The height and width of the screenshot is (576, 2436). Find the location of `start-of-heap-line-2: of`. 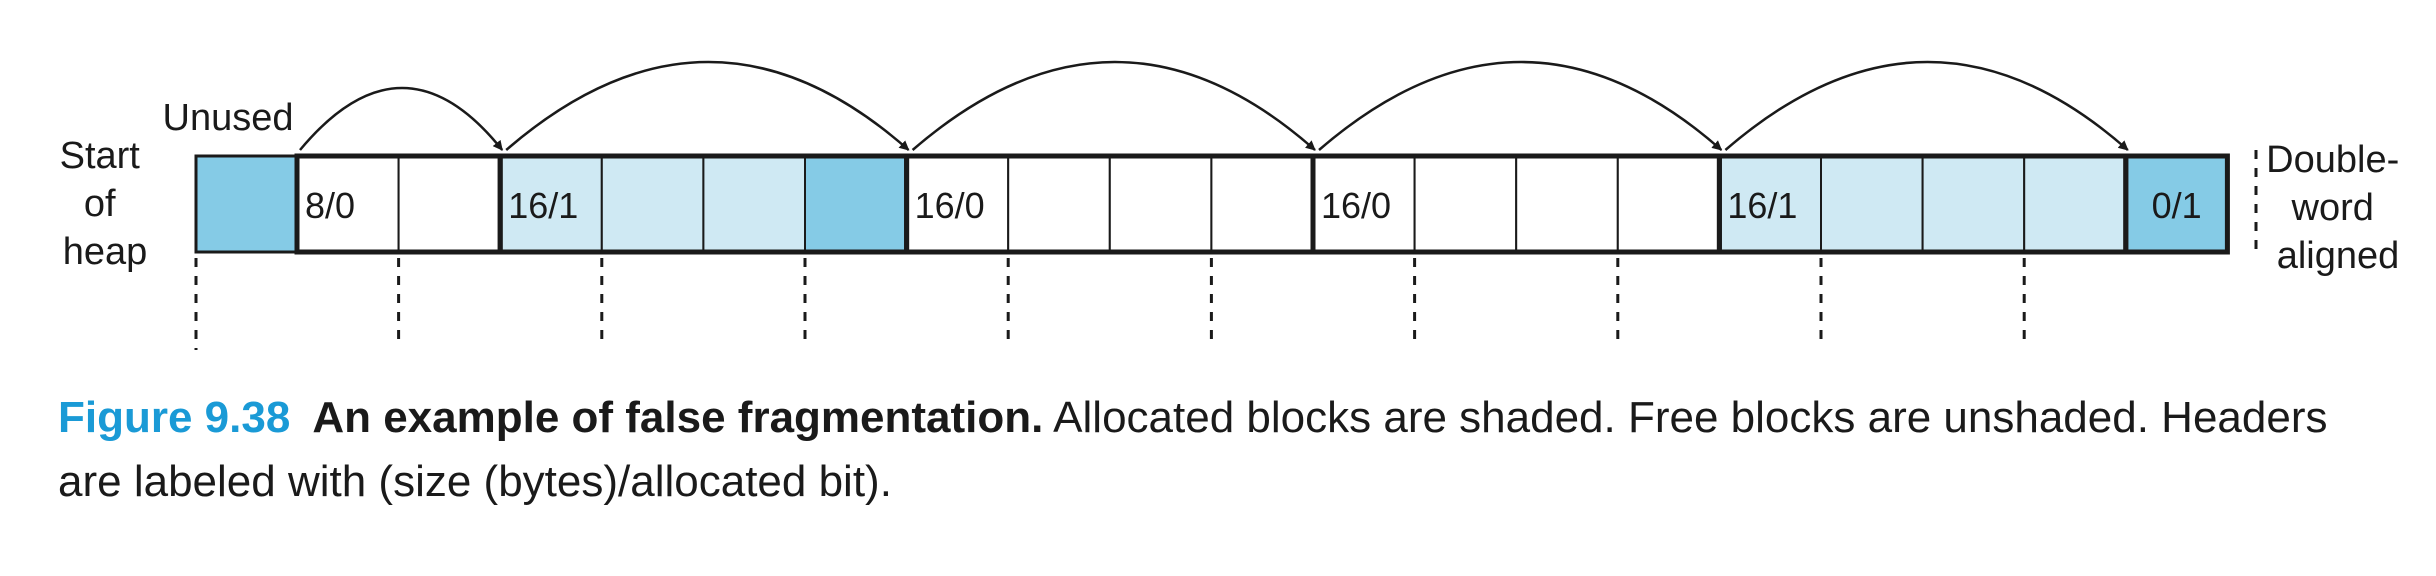

start-of-heap-line-2: of is located at coordinates (100, 204).